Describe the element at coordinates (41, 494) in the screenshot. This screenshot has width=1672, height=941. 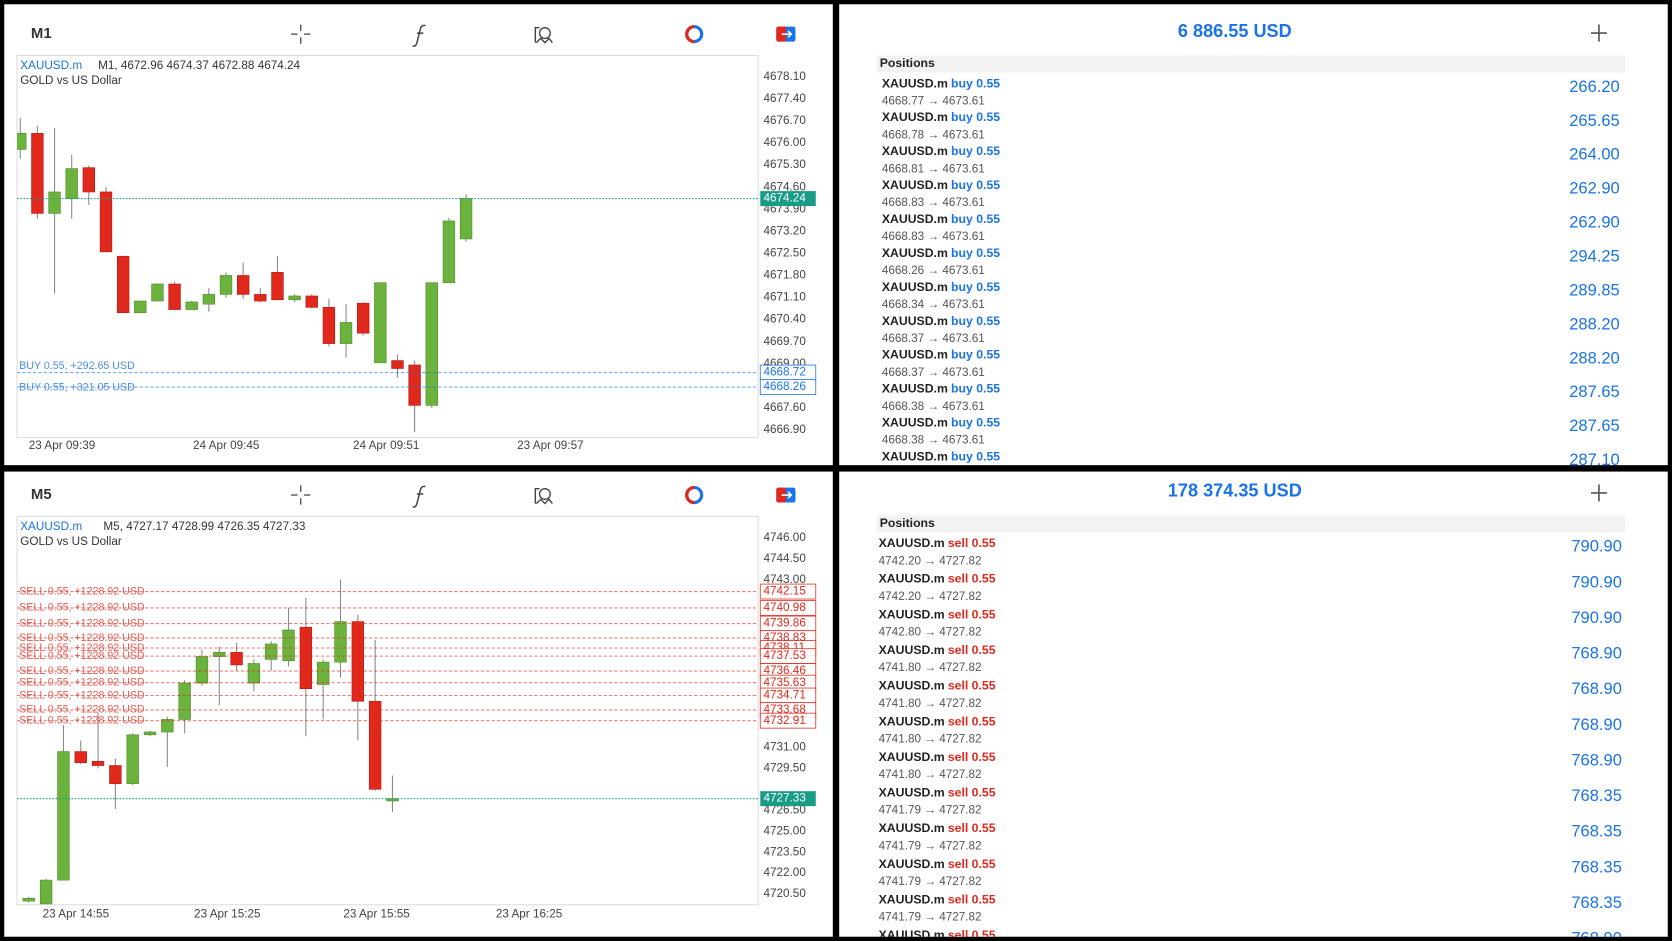
I see `timeframe: M5` at that location.